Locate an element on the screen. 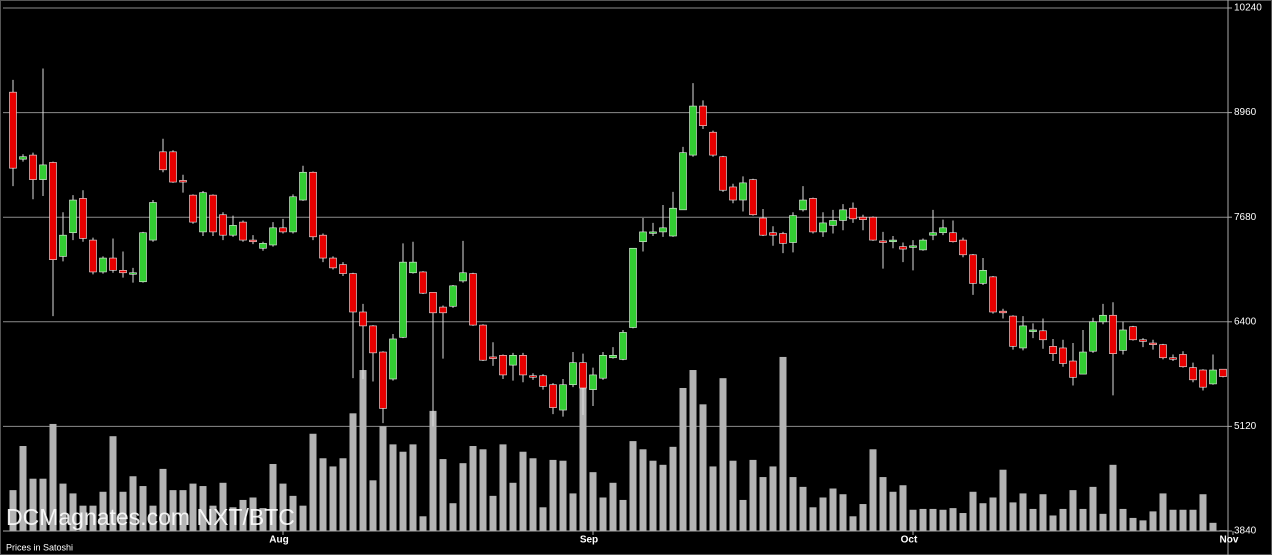 This screenshot has height=555, width=1272. y-axis-label: Prices in Satoshi is located at coordinates (39, 547).